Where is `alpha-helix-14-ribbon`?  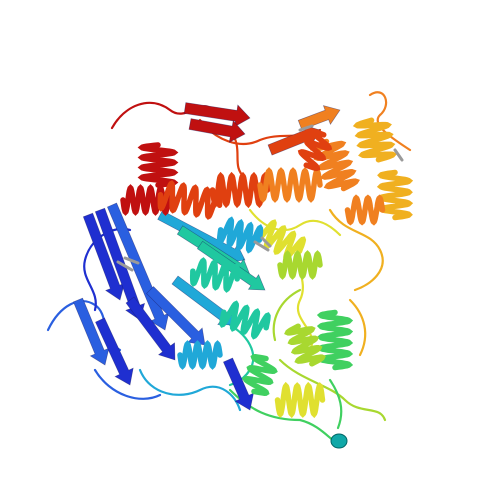
alpha-helix-14-ribbon is located at coordinates (245, 320).